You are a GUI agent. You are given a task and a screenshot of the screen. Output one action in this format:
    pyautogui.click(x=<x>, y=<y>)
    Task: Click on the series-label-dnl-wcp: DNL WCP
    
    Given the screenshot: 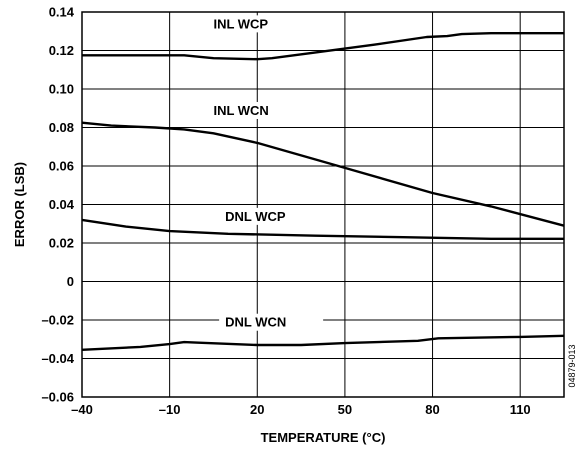 What is the action you would take?
    pyautogui.click(x=255, y=216)
    